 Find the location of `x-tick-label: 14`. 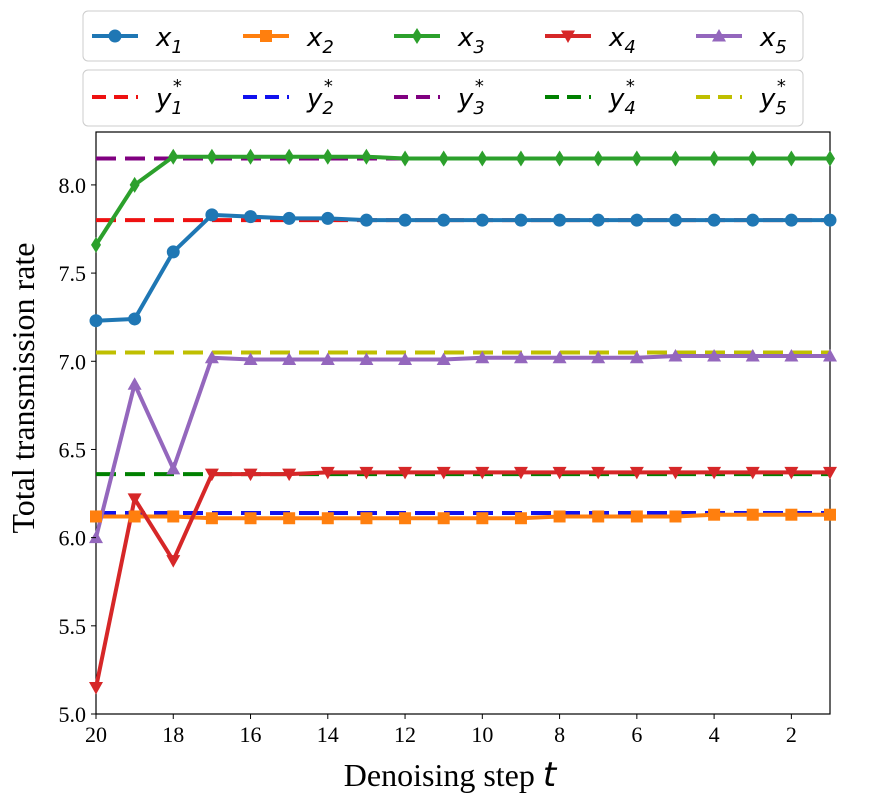

x-tick-label: 14 is located at coordinates (328, 734).